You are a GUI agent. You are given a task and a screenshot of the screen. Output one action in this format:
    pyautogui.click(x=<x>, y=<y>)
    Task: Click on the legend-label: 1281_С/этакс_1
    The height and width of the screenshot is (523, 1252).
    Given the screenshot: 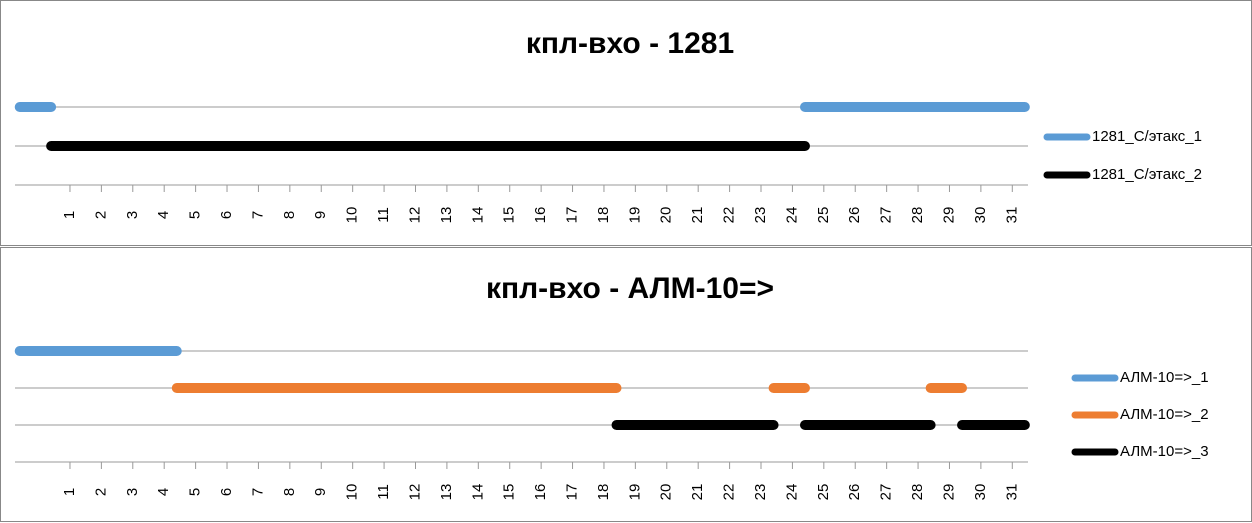 What is the action you would take?
    pyautogui.click(x=1147, y=136)
    